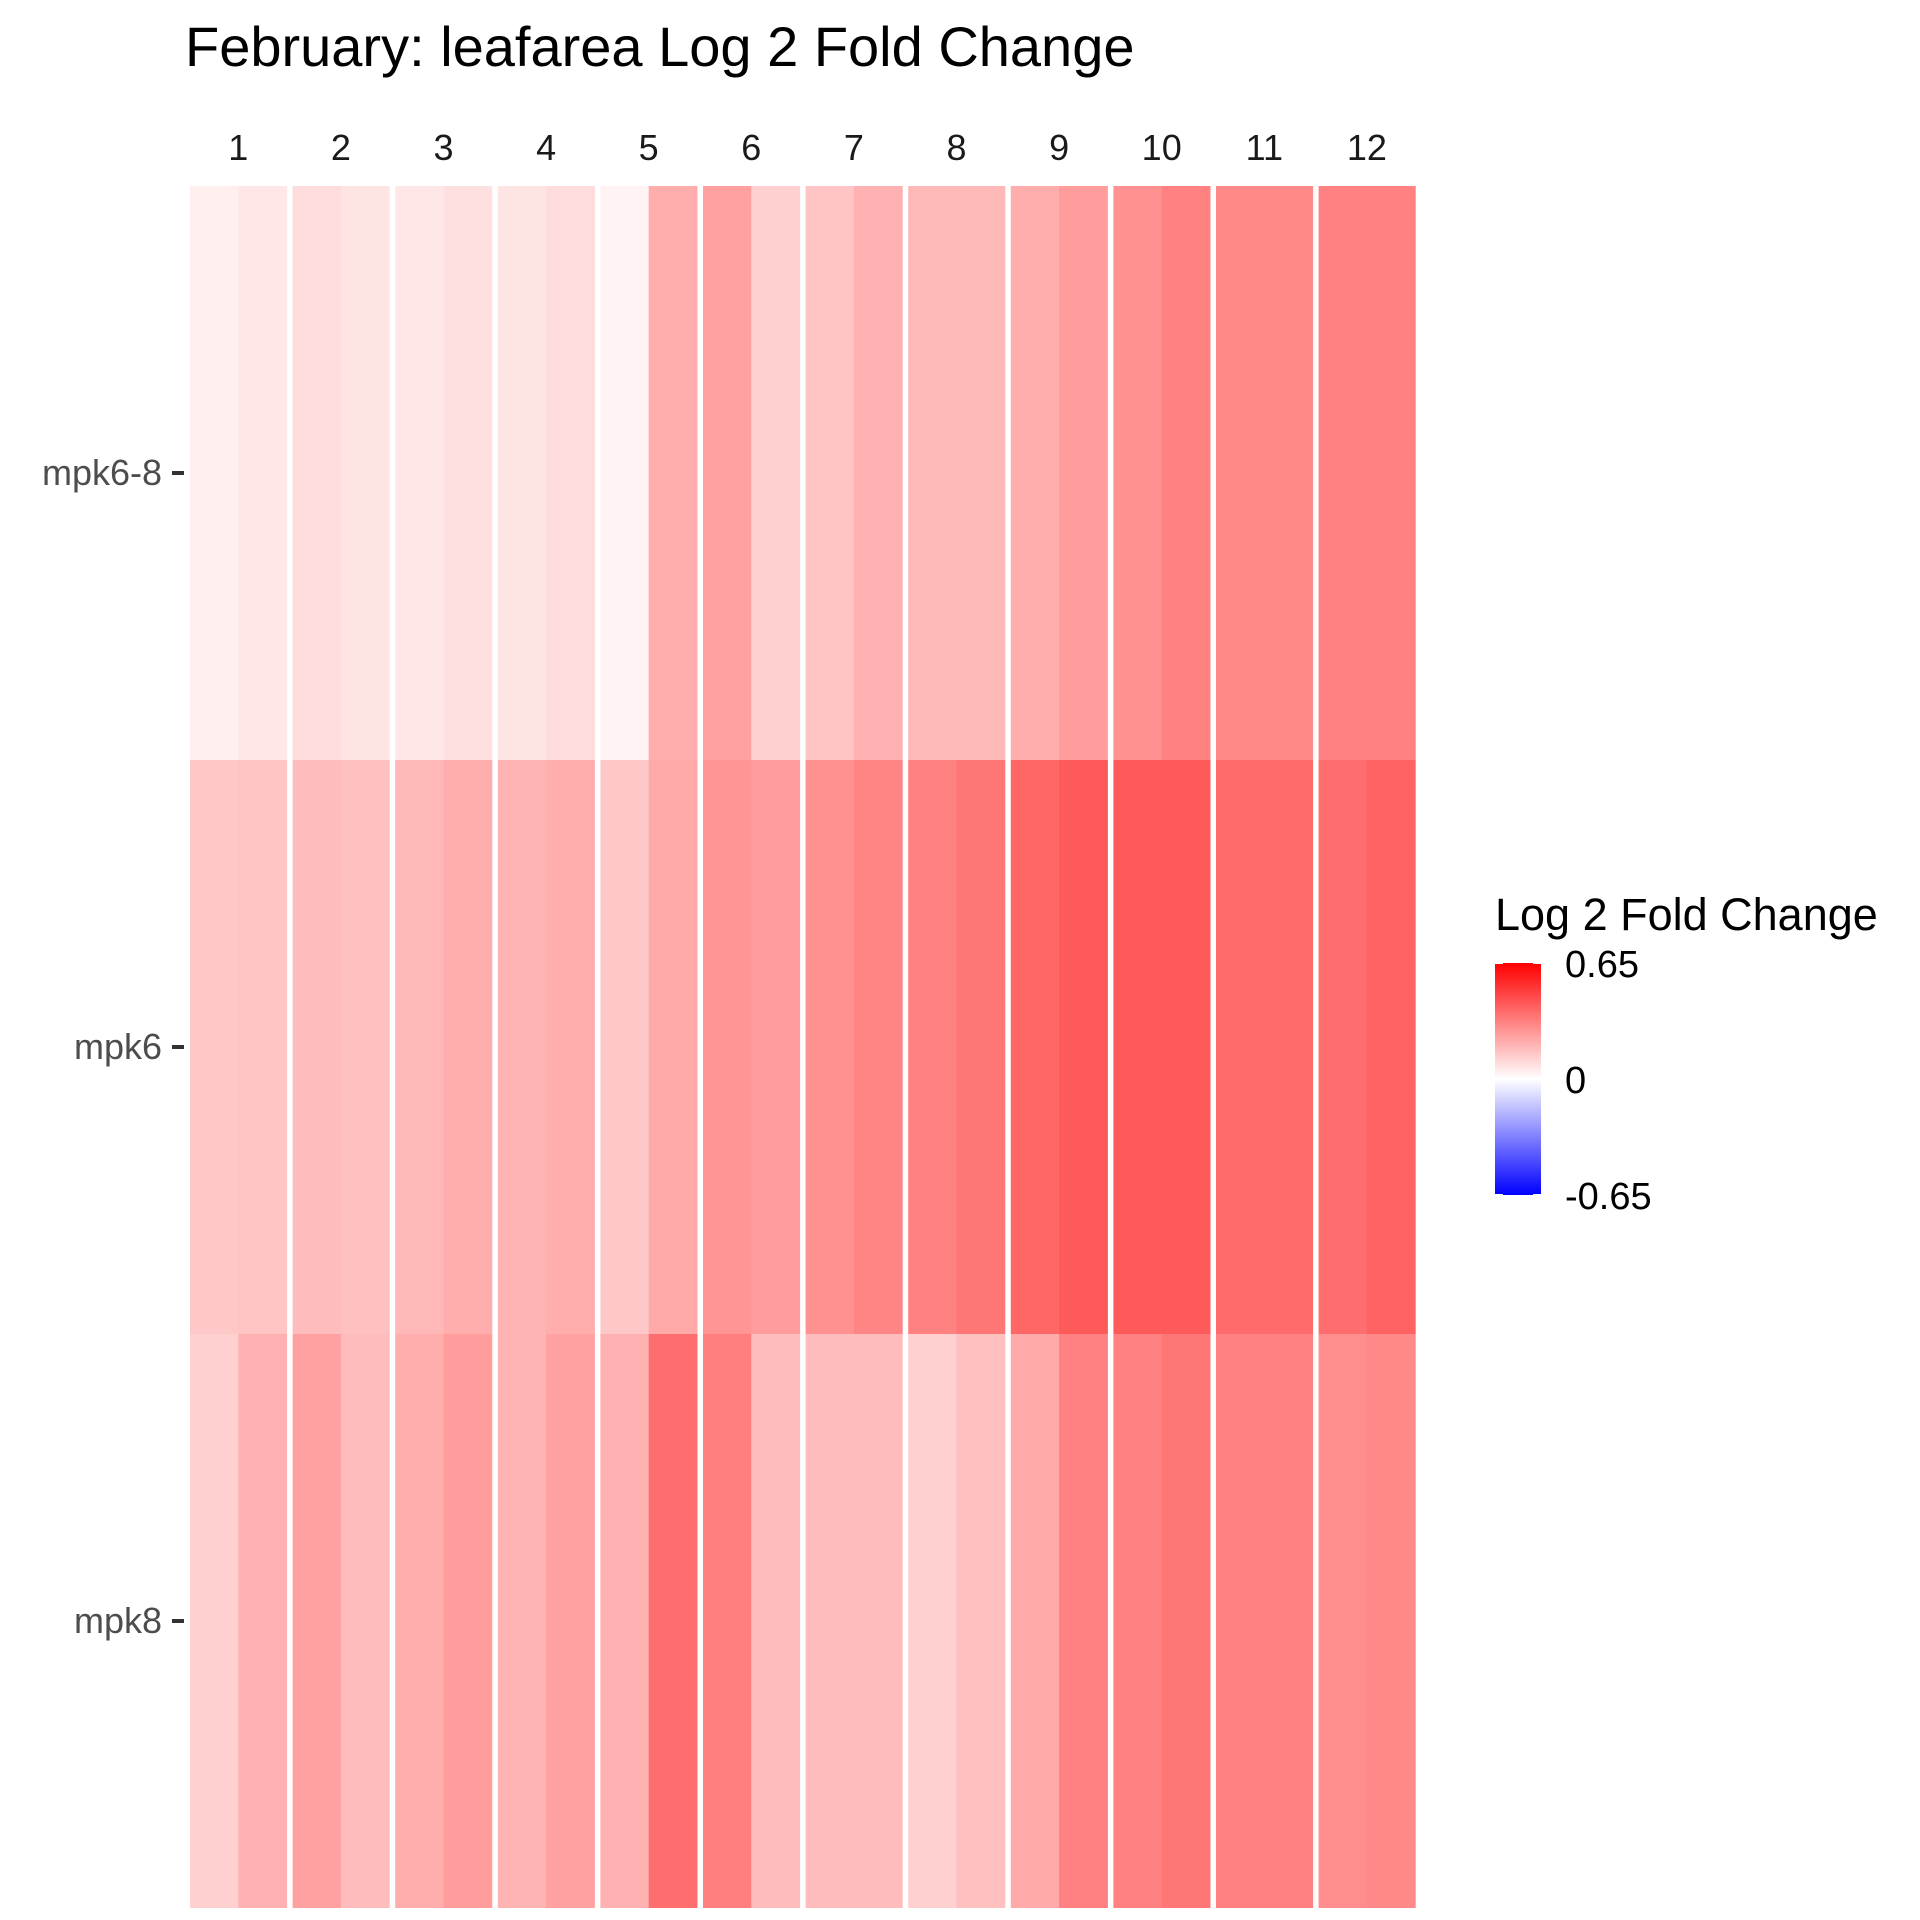 The height and width of the screenshot is (1920, 1920). What do you see at coordinates (932, 1047) in the screenshot?
I see `heatmap-cell-mpk6-col8-sub1` at bounding box center [932, 1047].